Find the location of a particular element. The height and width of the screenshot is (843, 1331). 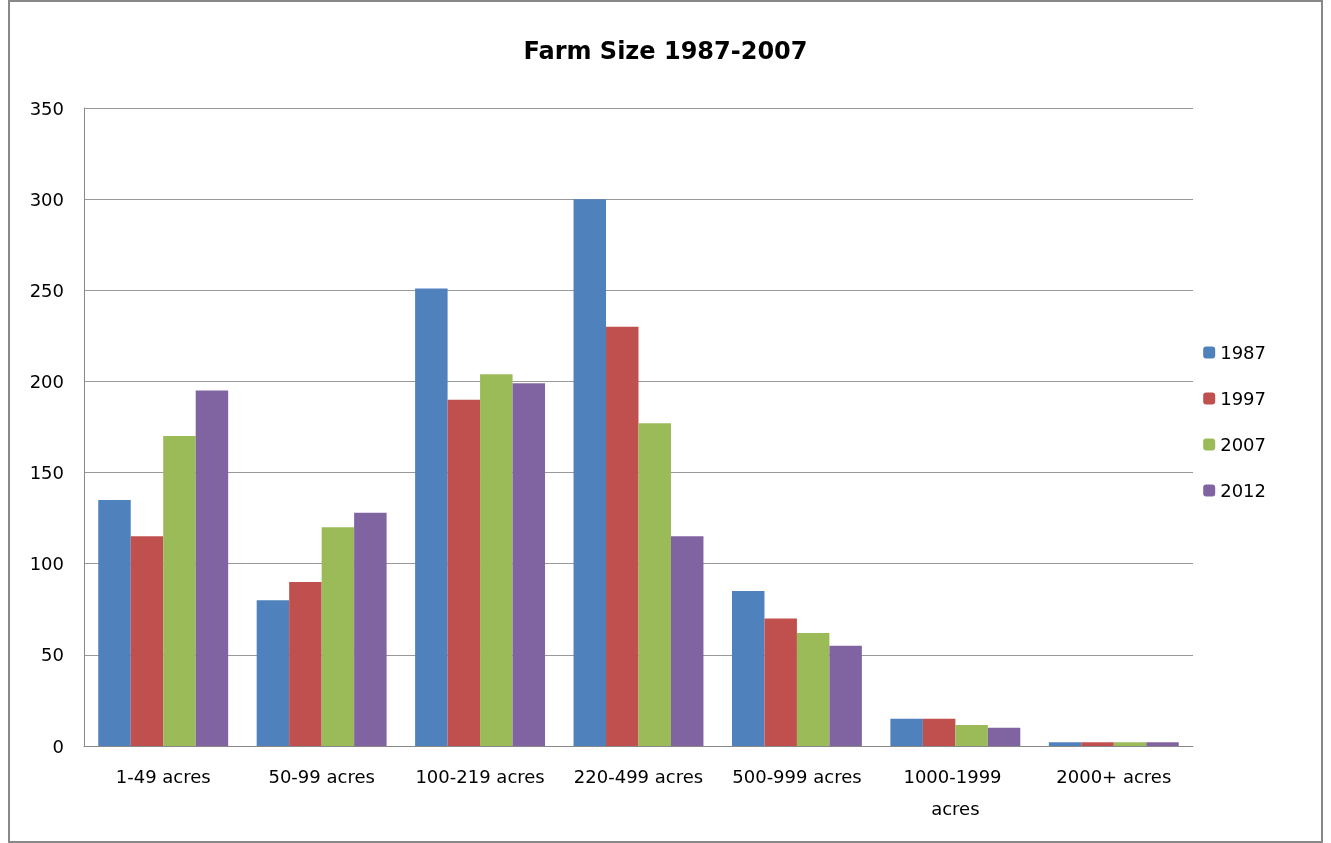

y-tick-label: 300 is located at coordinates (46, 199).